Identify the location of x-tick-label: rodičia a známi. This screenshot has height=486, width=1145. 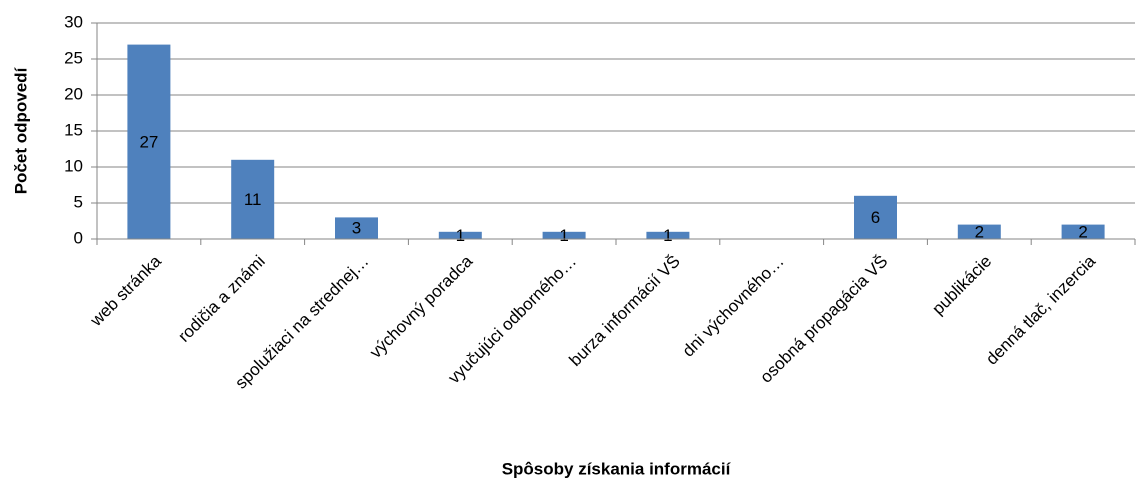
(221, 299).